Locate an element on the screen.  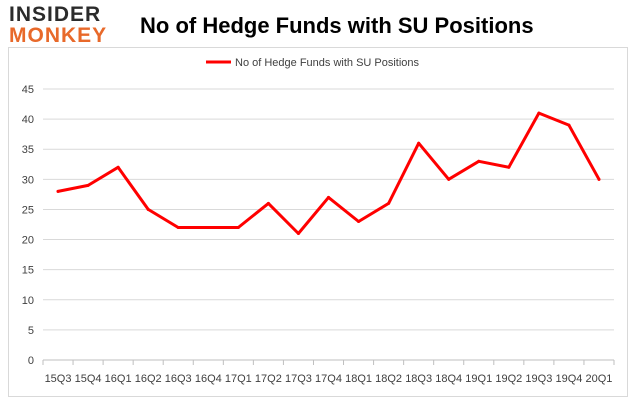
y-tick-label: 45 is located at coordinates (28, 90).